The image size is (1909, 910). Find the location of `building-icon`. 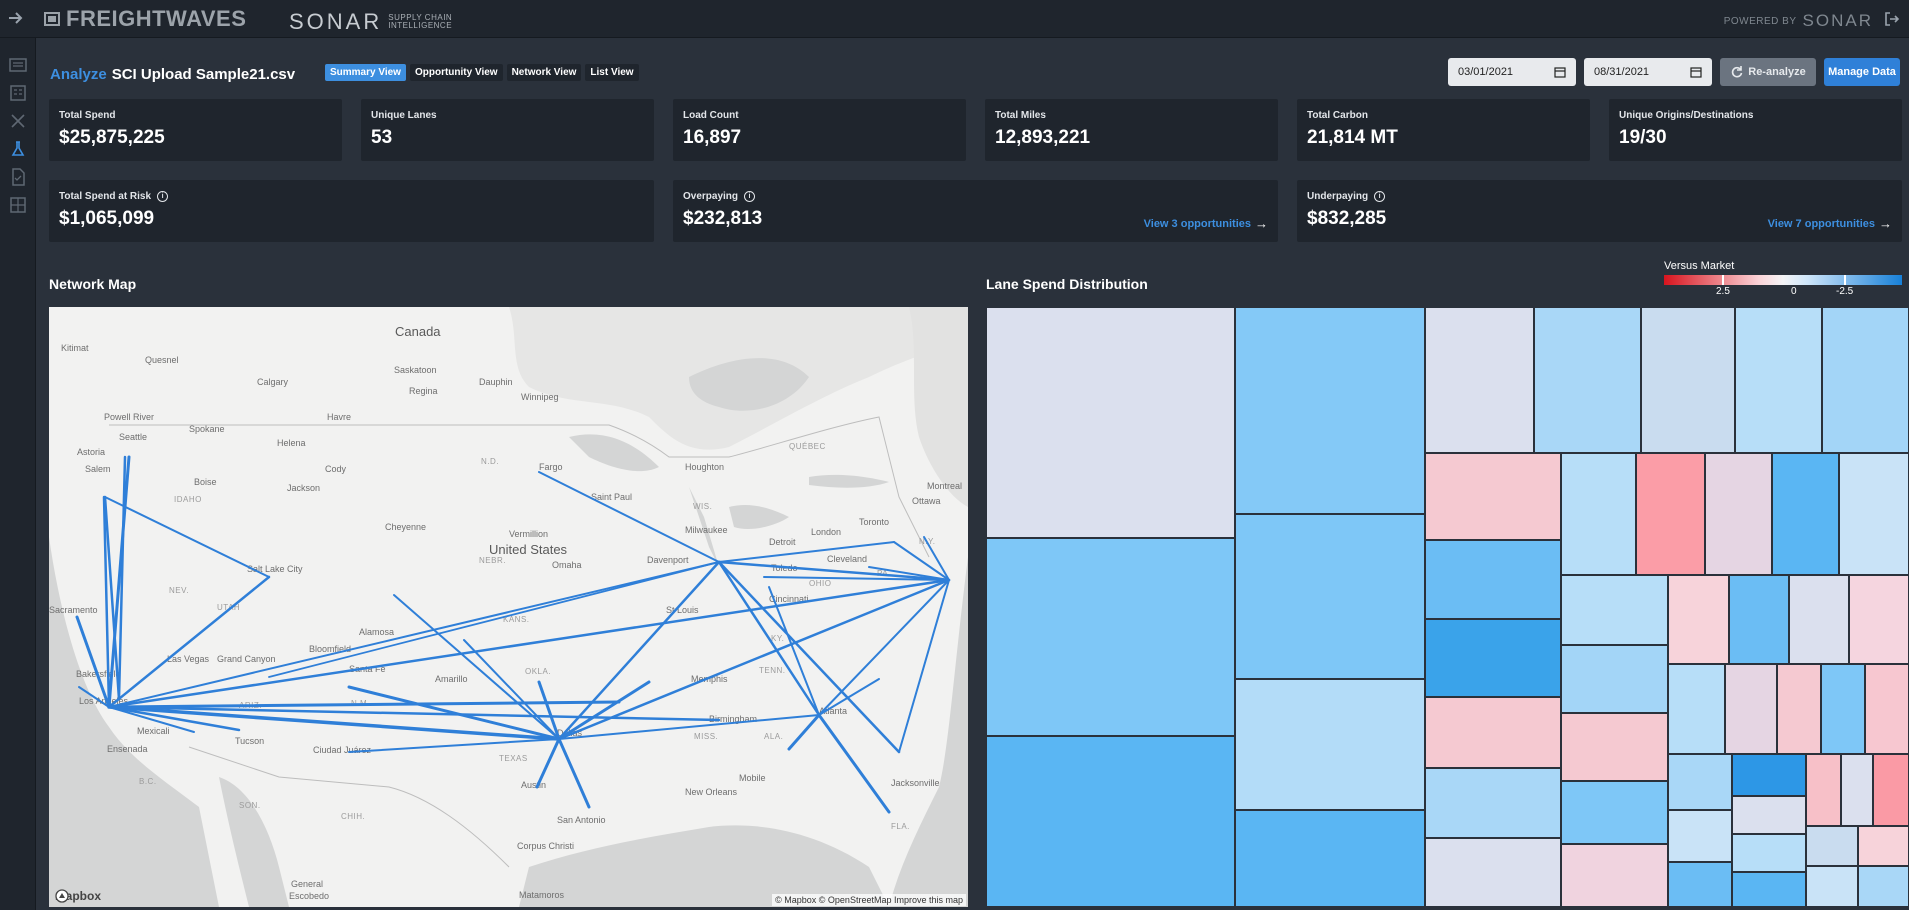

building-icon is located at coordinates (18, 93).